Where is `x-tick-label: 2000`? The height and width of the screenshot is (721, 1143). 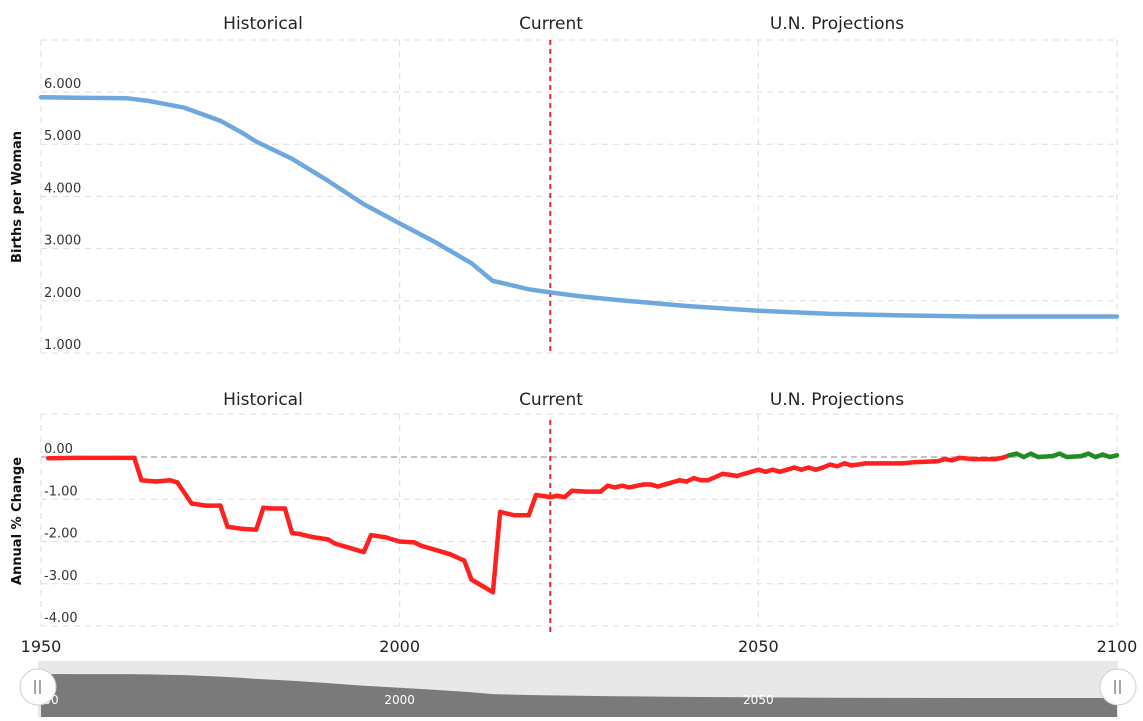
x-tick-label: 2000 is located at coordinates (399, 646).